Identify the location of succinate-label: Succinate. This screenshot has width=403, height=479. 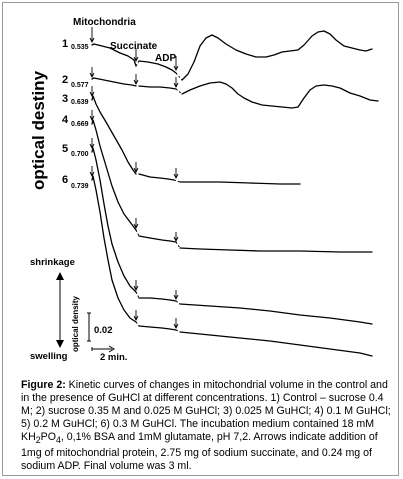
(134, 46).